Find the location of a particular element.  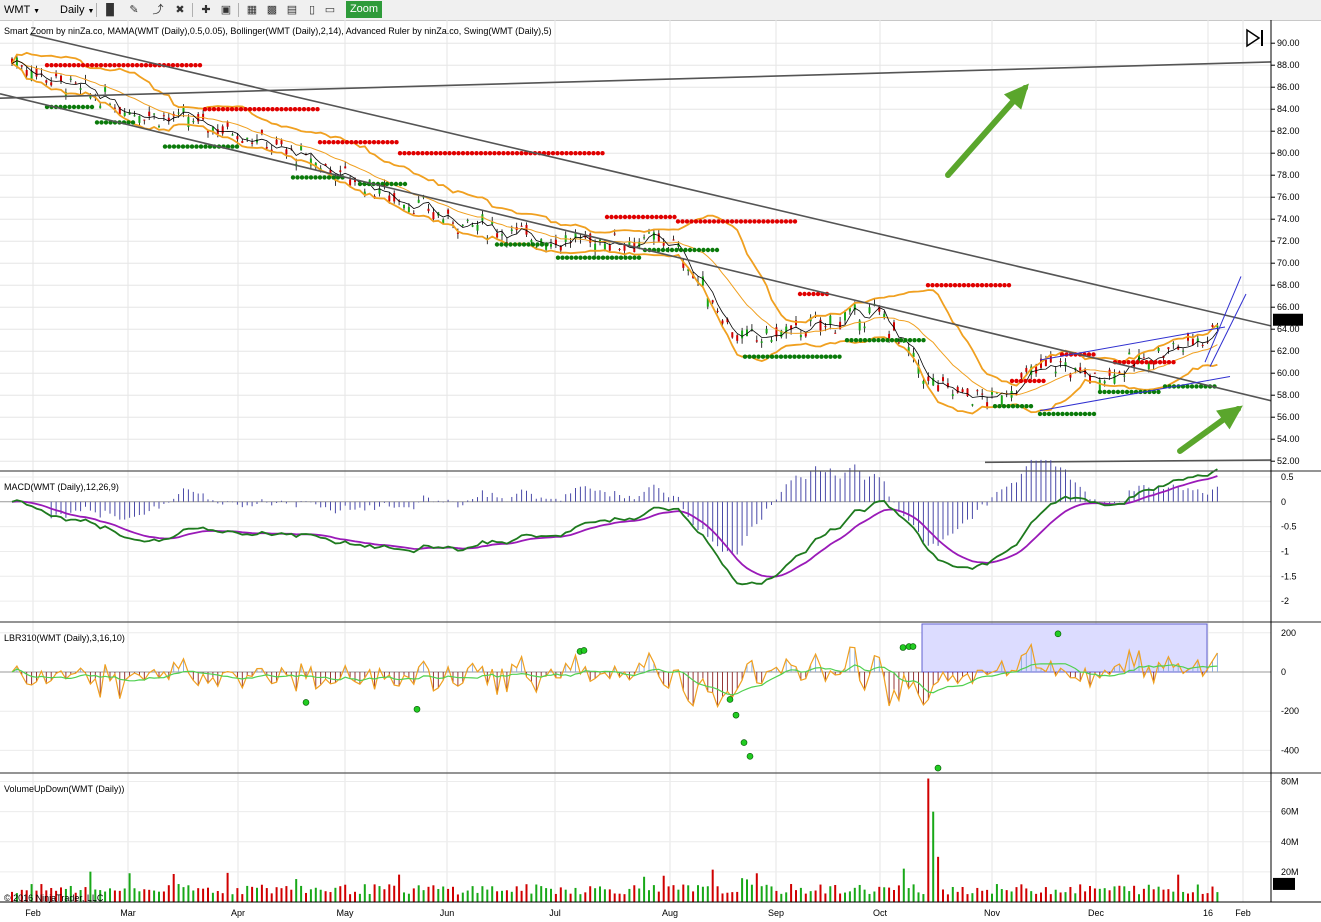

copyright-text: © 2016 NinjaTrader, LLC is located at coordinates (54, 898).